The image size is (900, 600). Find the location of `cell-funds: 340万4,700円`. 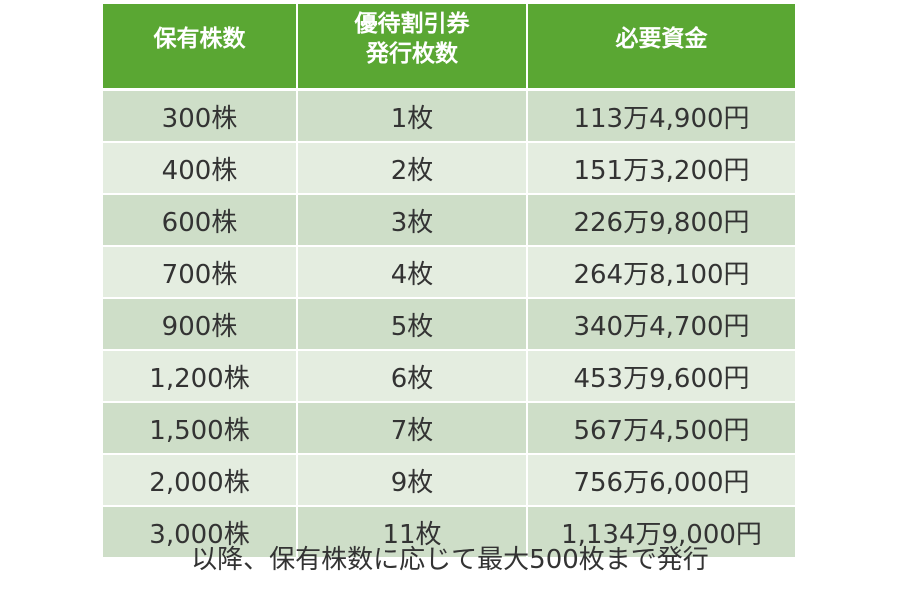

cell-funds: 340万4,700円 is located at coordinates (660, 324).